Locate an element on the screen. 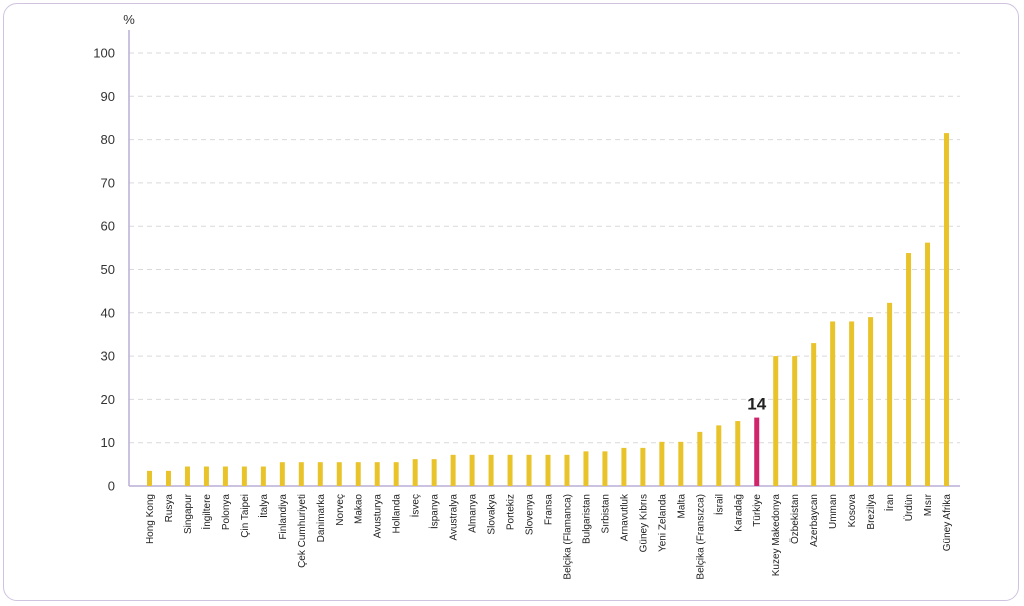 This screenshot has width=1024, height=606. x-category-label: Özbekistan is located at coordinates (795, 519).